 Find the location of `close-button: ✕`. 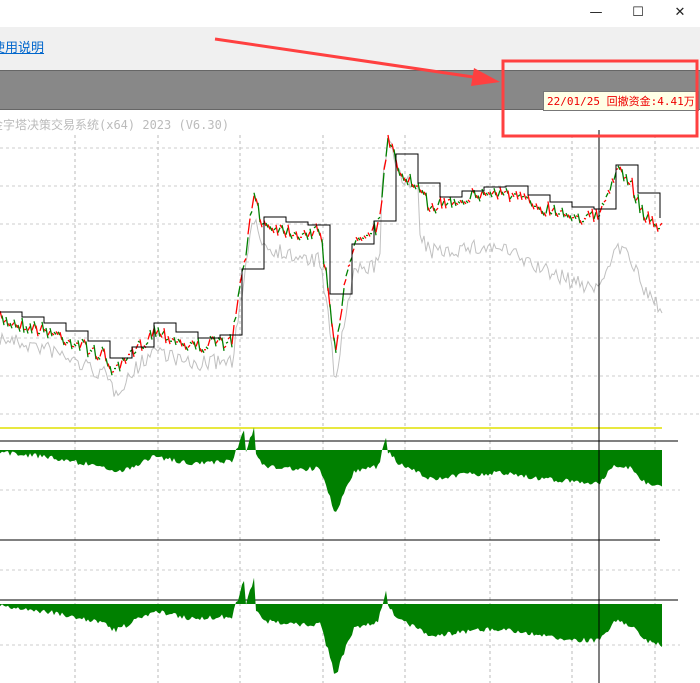

close-button: ✕ is located at coordinates (680, 12).